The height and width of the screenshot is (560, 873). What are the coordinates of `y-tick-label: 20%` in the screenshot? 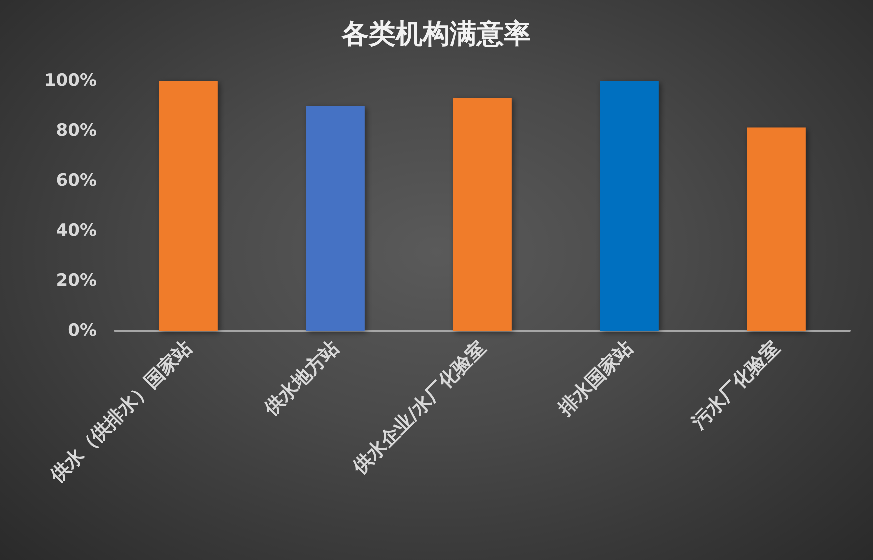 It's located at (76, 281).